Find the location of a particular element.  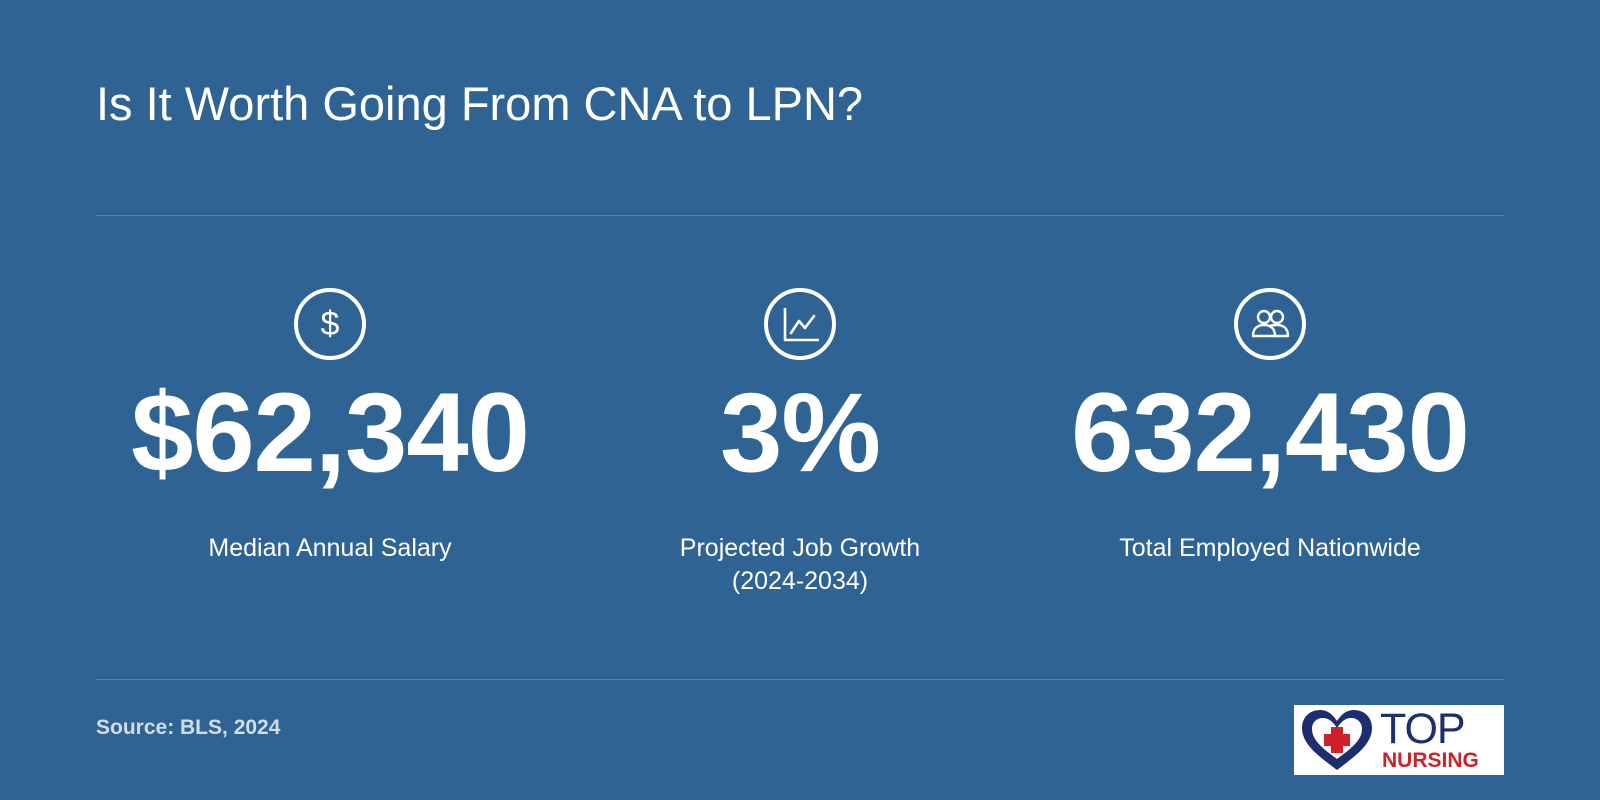

dollar-icon: $ is located at coordinates (330, 324).